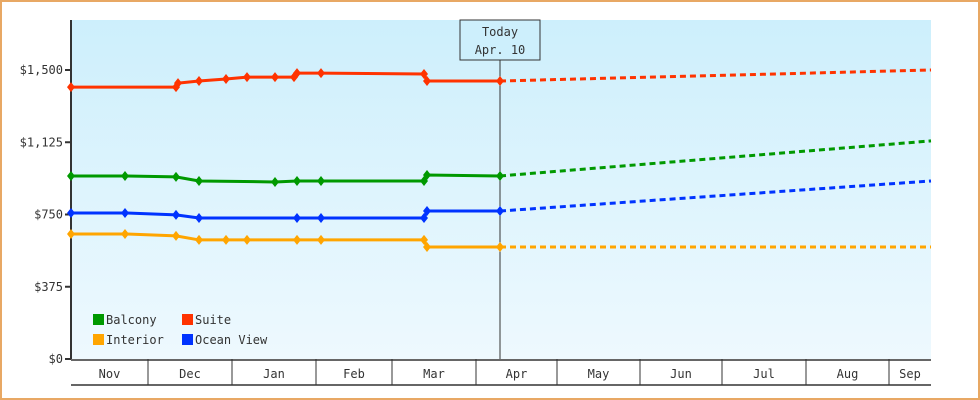 The width and height of the screenshot is (980, 400). Describe the element at coordinates (501, 372) in the screenshot. I see `x-axis: Nov Dec Jan Feb Mar Apr May Jun Jul Aug Sep` at that location.